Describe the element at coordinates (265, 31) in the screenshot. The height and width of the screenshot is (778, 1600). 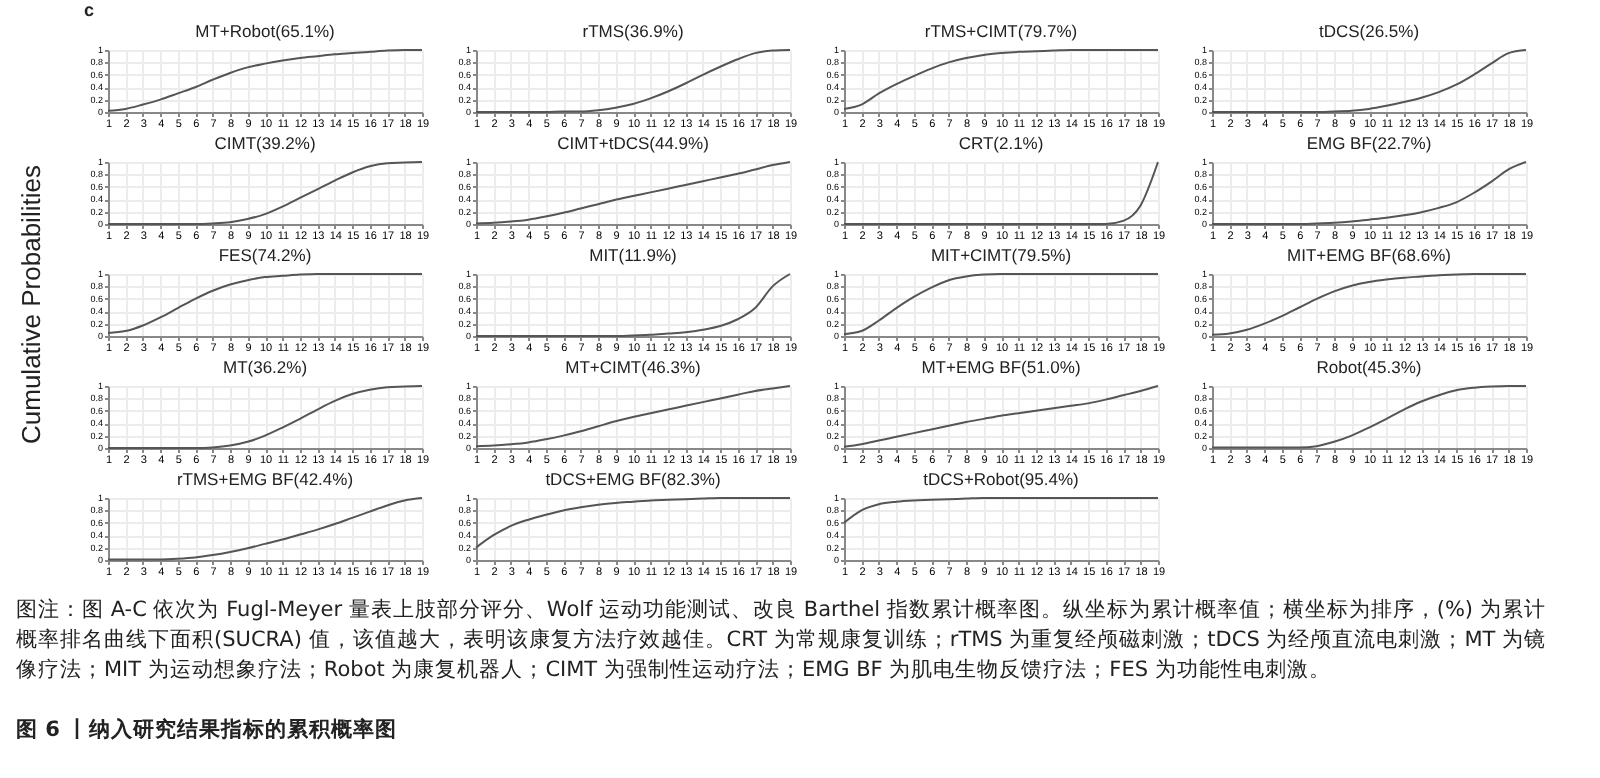
I see `chart-title: MT+Robot(65.1%)` at that location.